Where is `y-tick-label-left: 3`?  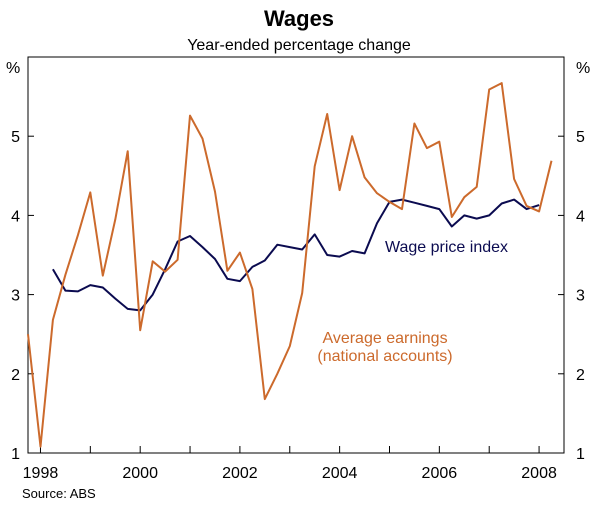 y-tick-label-left: 3 is located at coordinates (15, 296).